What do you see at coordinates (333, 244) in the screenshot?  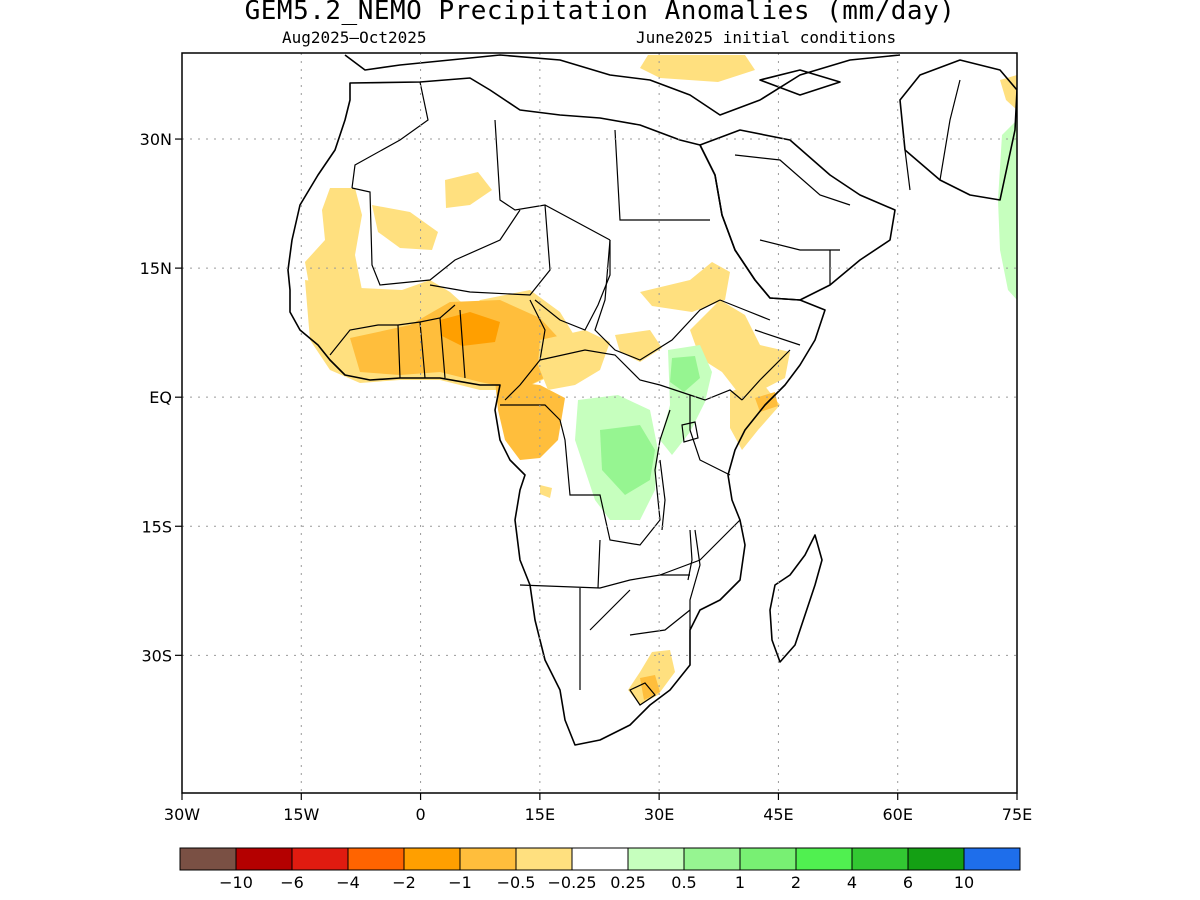 I see `anomaly-area-mauritania` at bounding box center [333, 244].